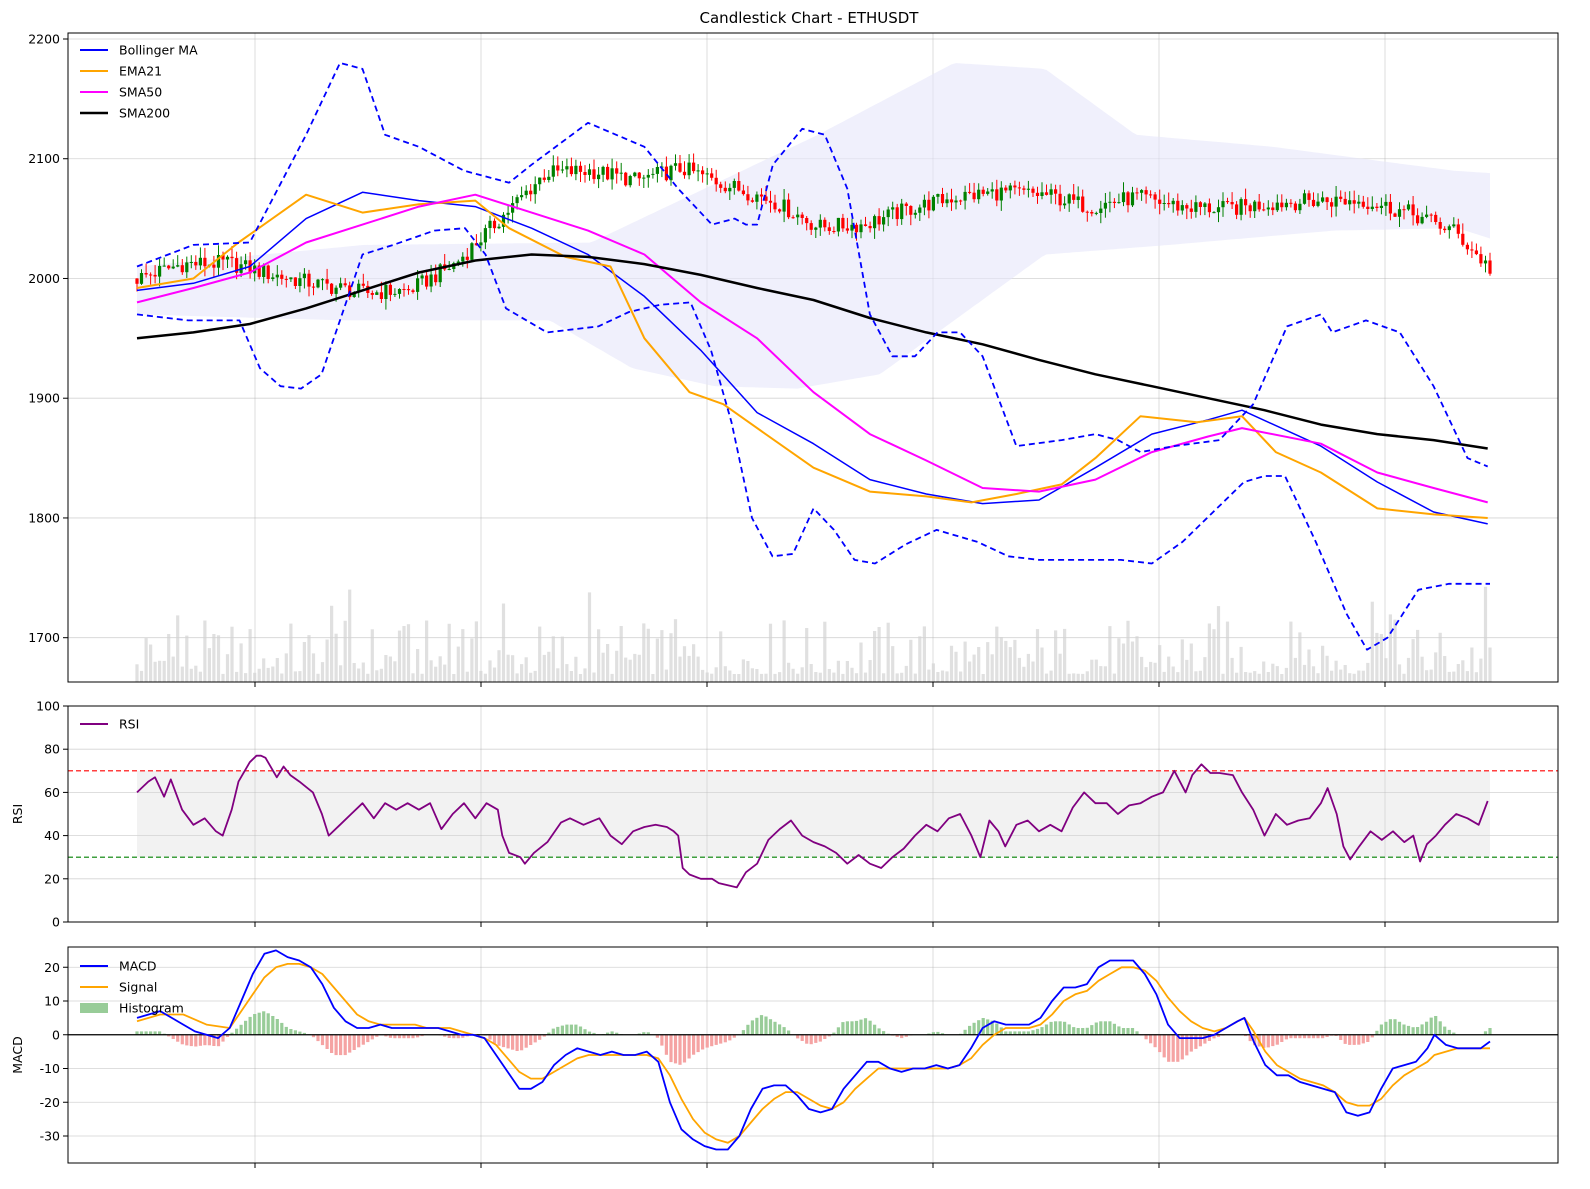 The height and width of the screenshot is (1189, 1590). I want to click on y-tick-label: 1700, so click(44, 637).